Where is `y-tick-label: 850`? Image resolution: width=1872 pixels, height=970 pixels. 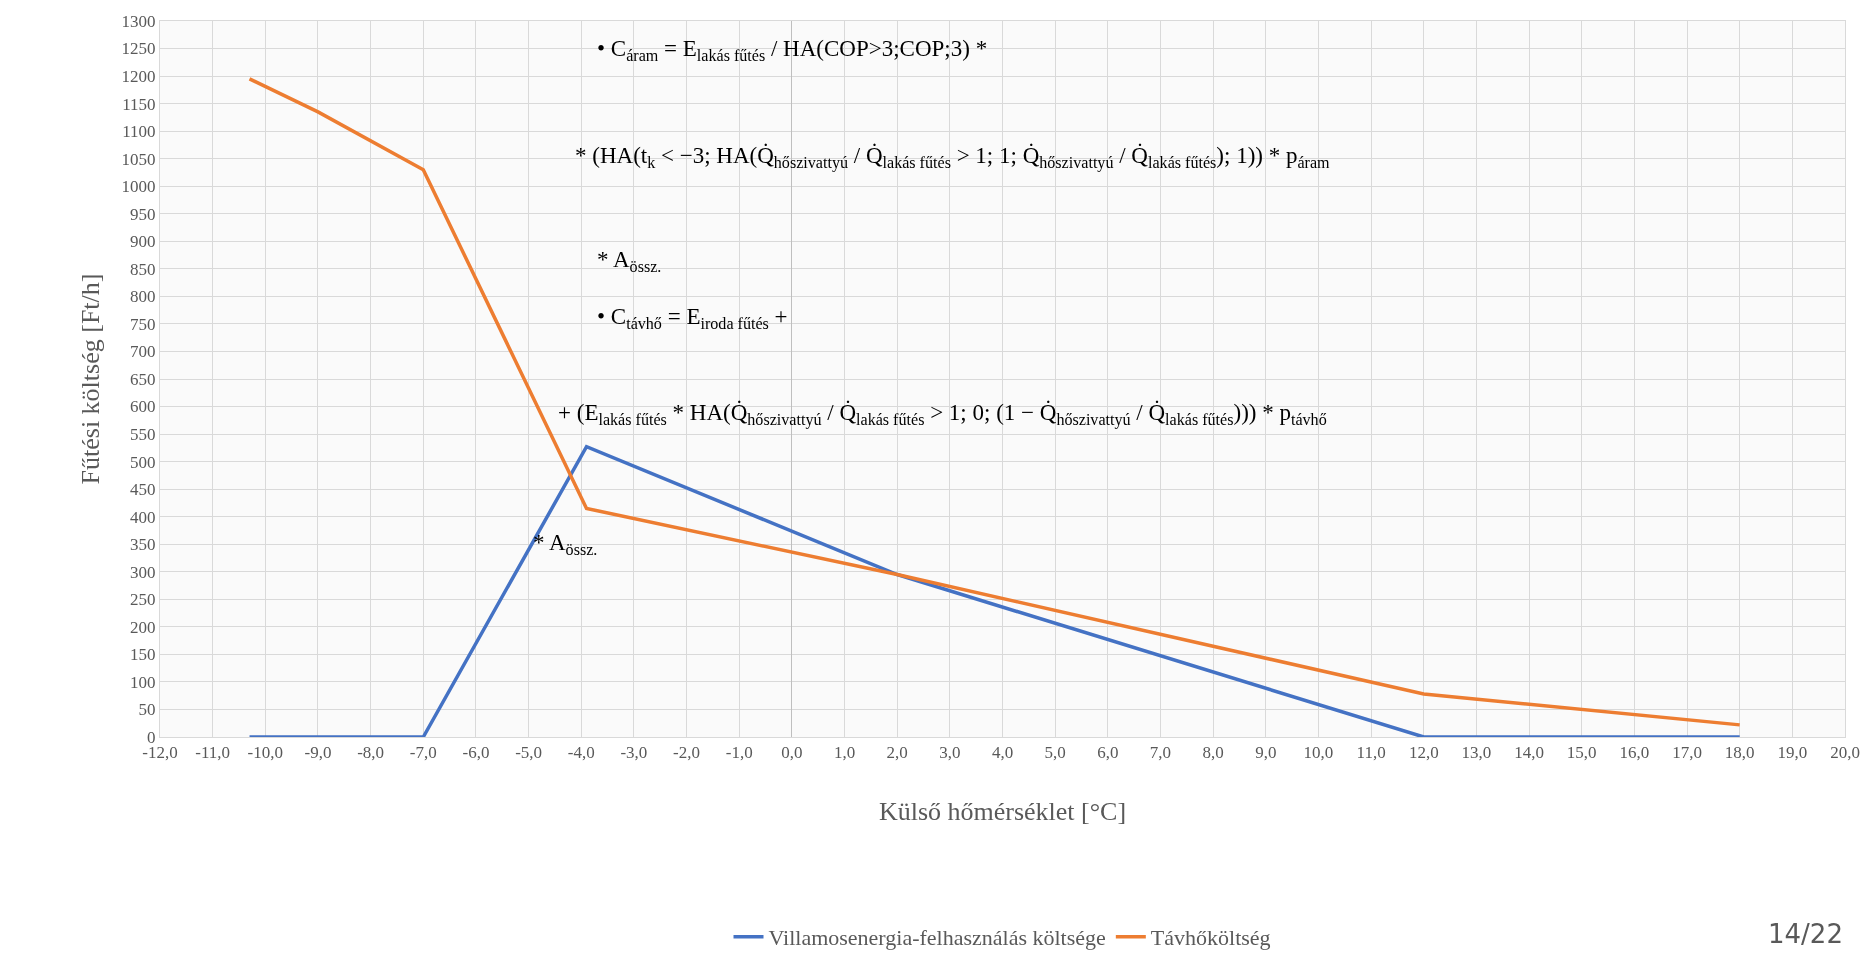
y-tick-label: 850 is located at coordinates (143, 269).